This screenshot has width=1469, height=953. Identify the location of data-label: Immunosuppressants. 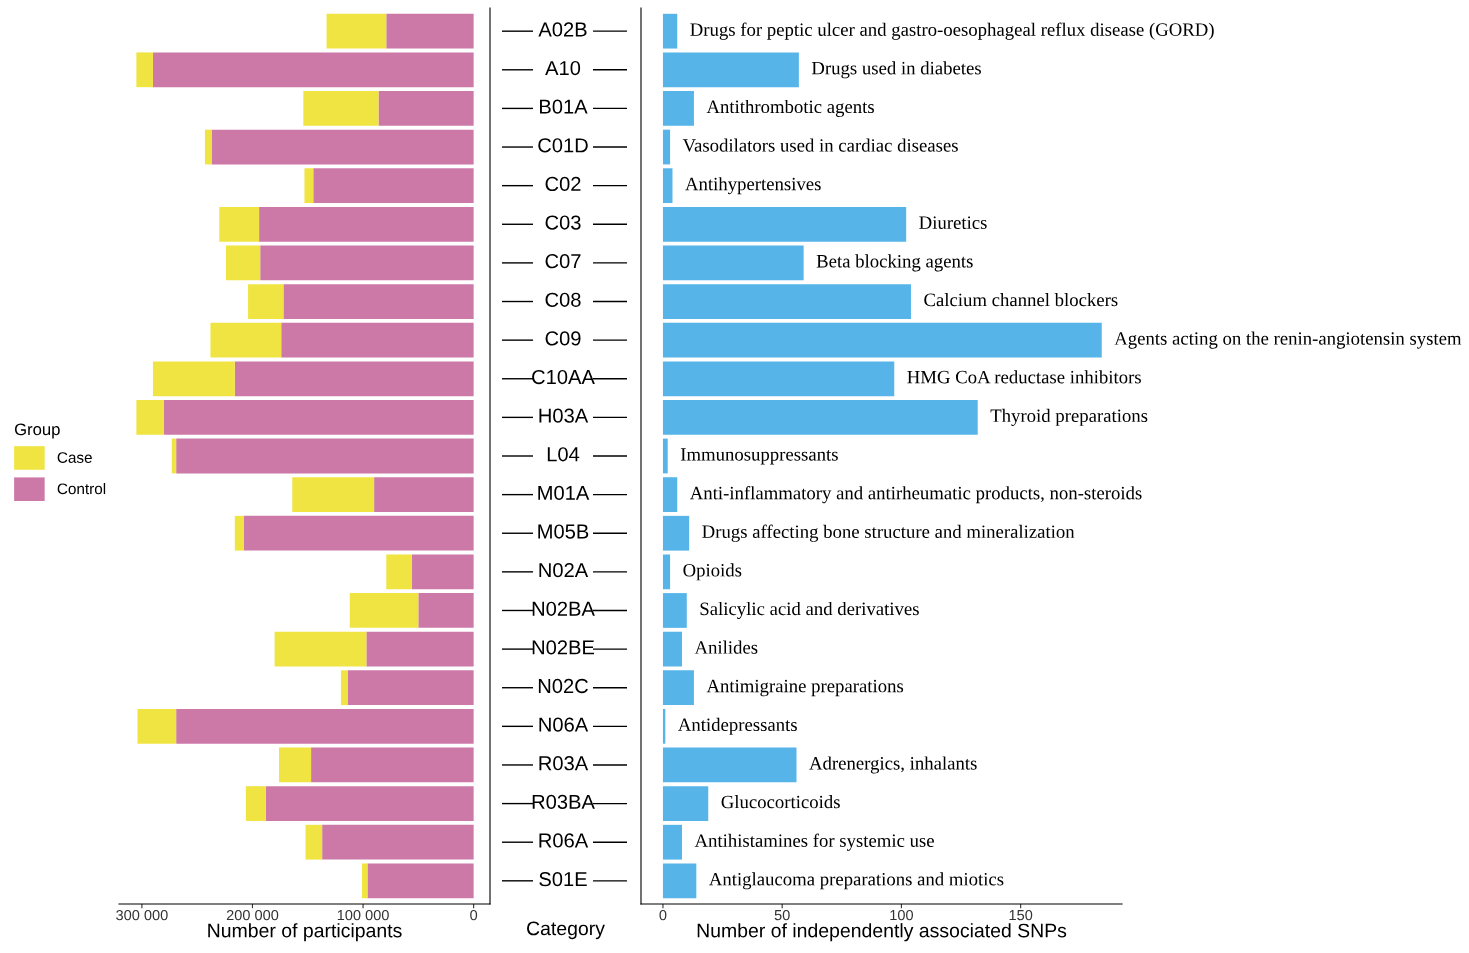
(759, 456).